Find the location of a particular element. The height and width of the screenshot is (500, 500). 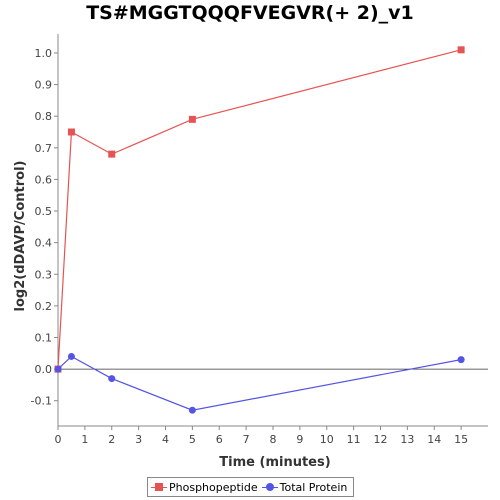

y-tick-label: -0.1 is located at coordinates (41, 401).